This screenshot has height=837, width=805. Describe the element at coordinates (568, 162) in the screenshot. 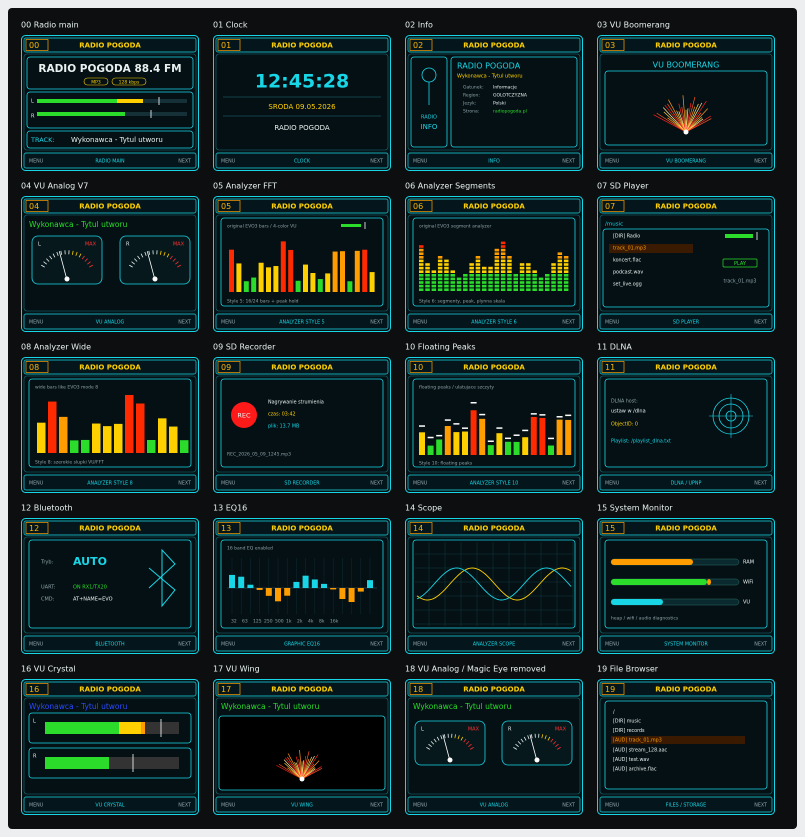

I see `footer-right: NEXT` at that location.